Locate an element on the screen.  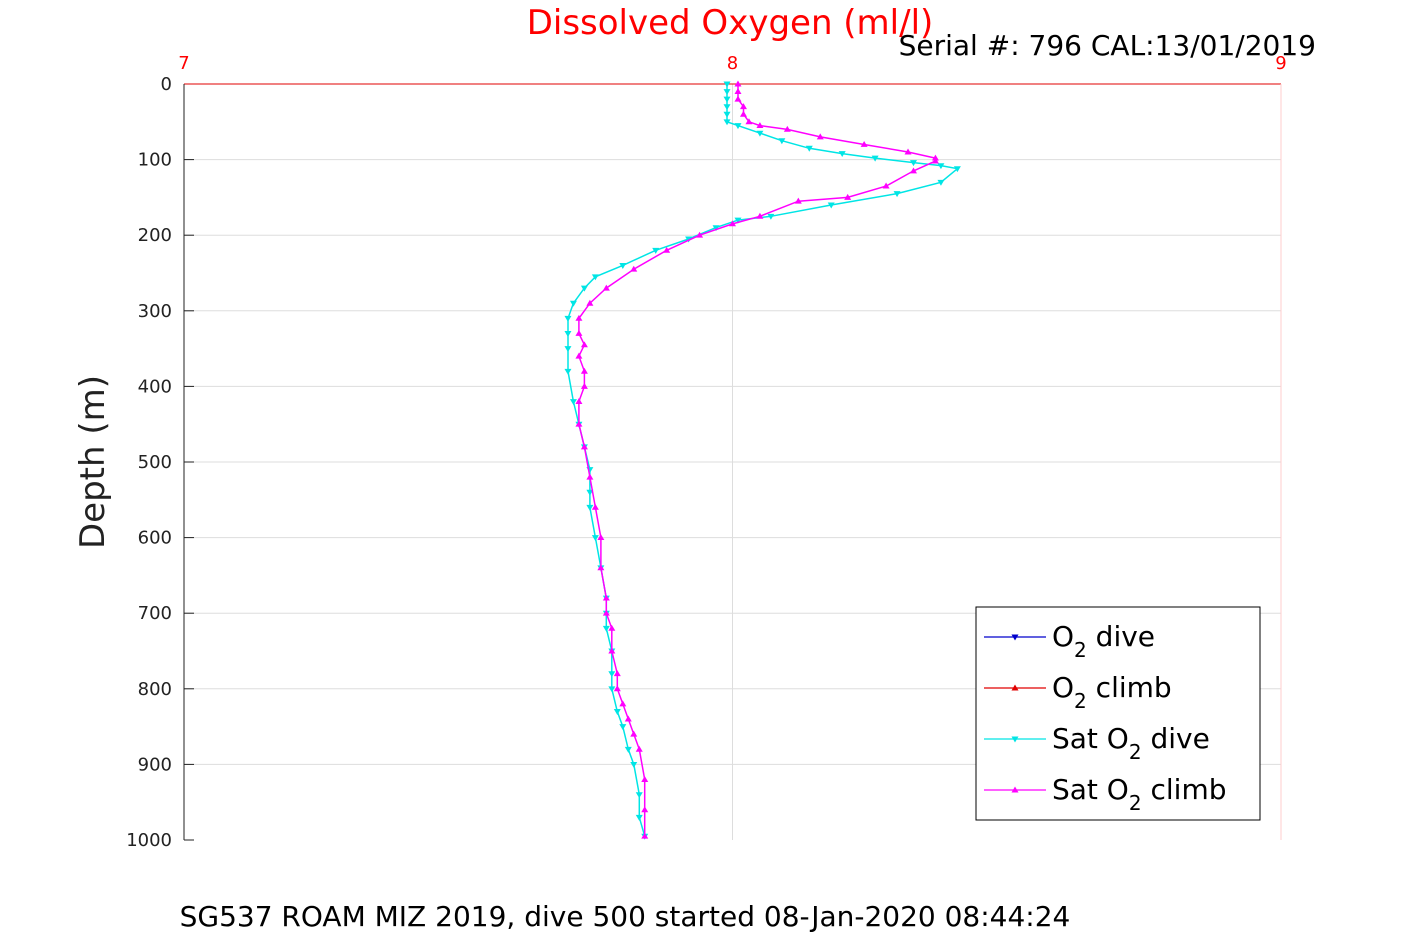
y-tick-label: 800 is located at coordinates (155, 689).